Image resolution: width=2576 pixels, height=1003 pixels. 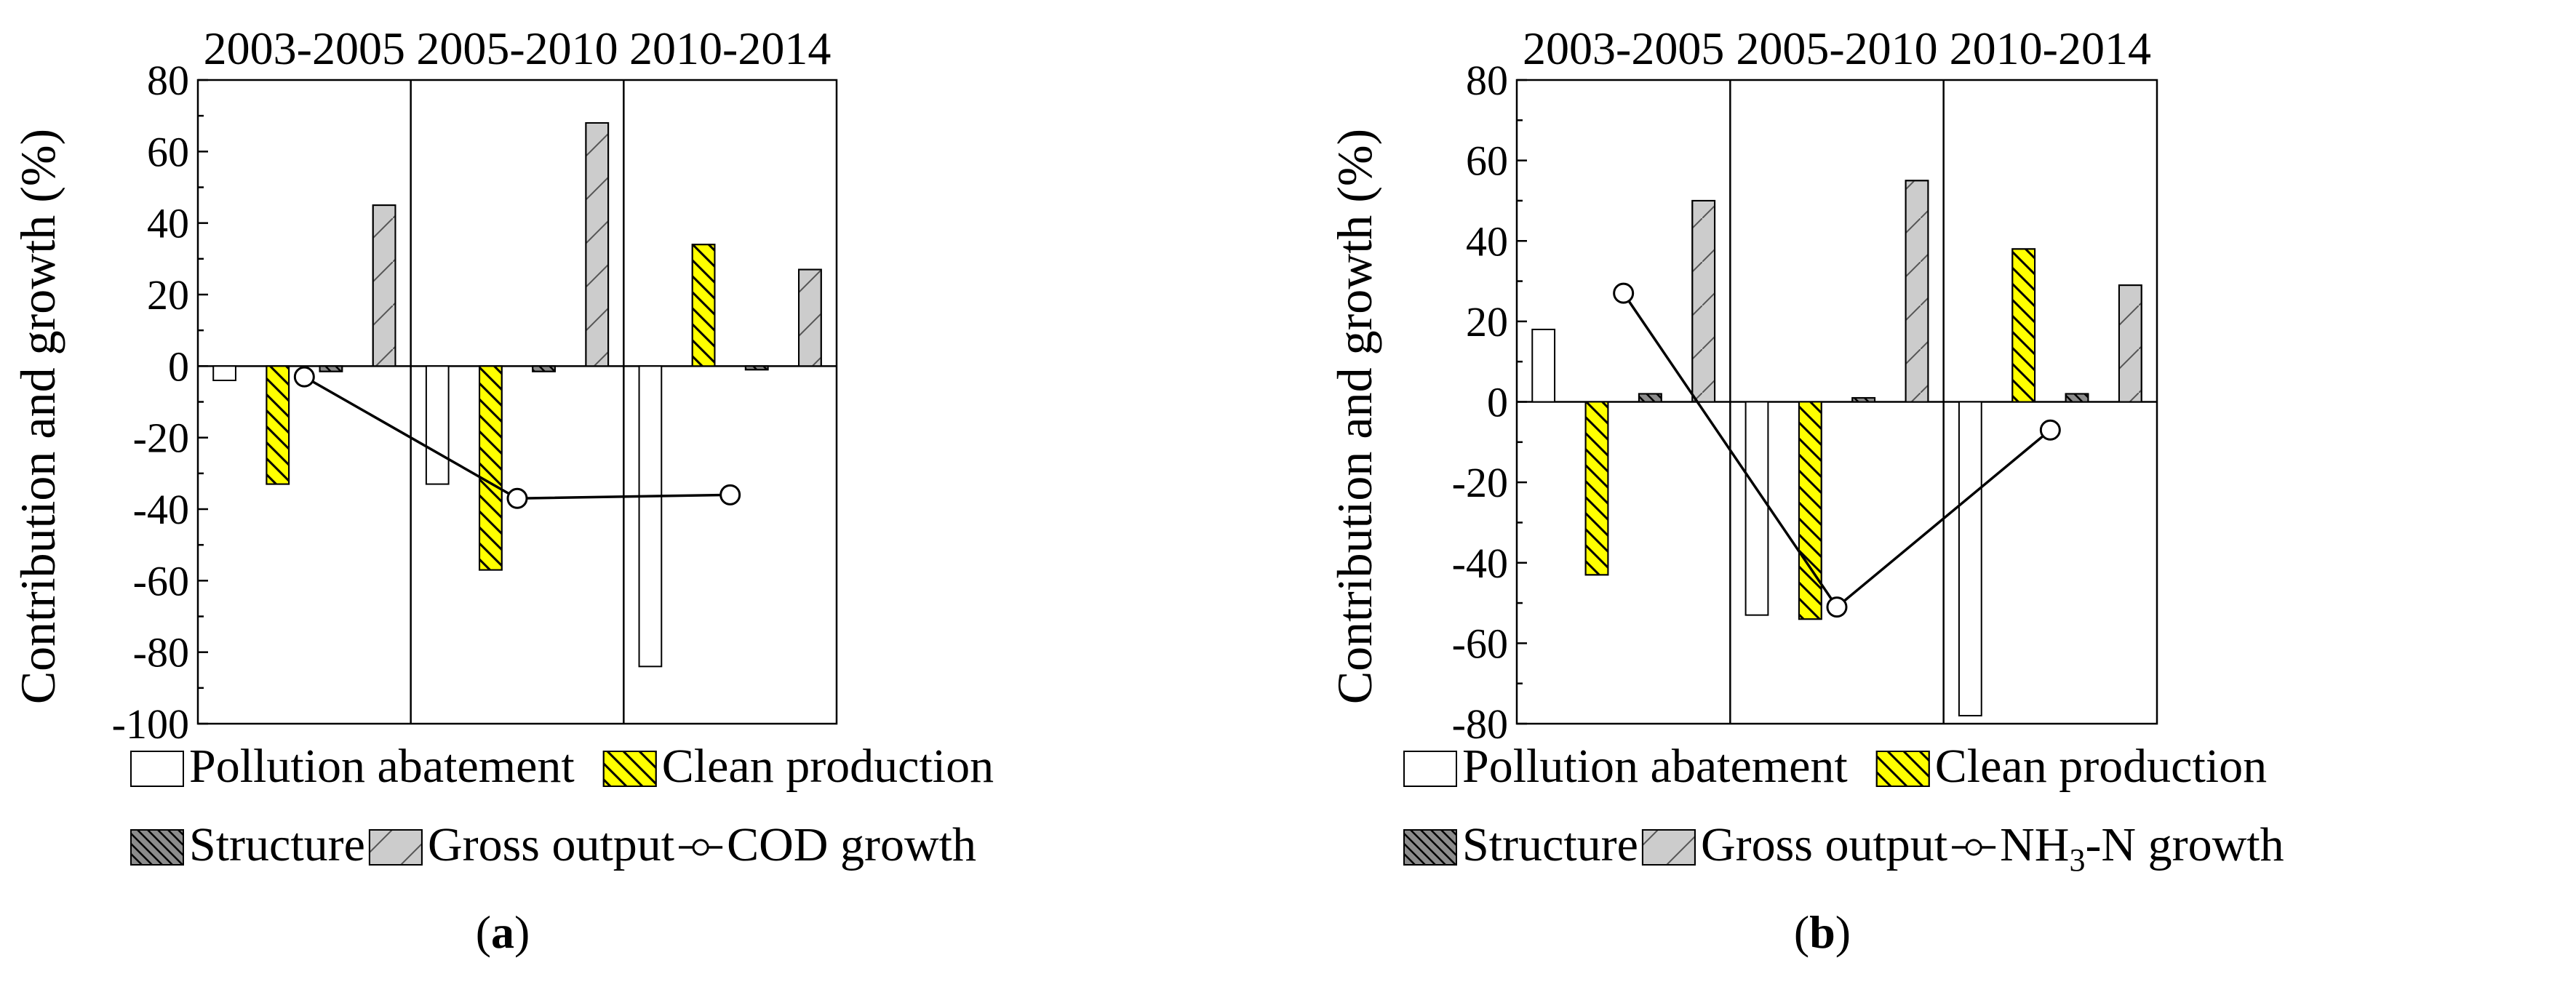 I want to click on panel-label: (b), so click(x=1822, y=932).